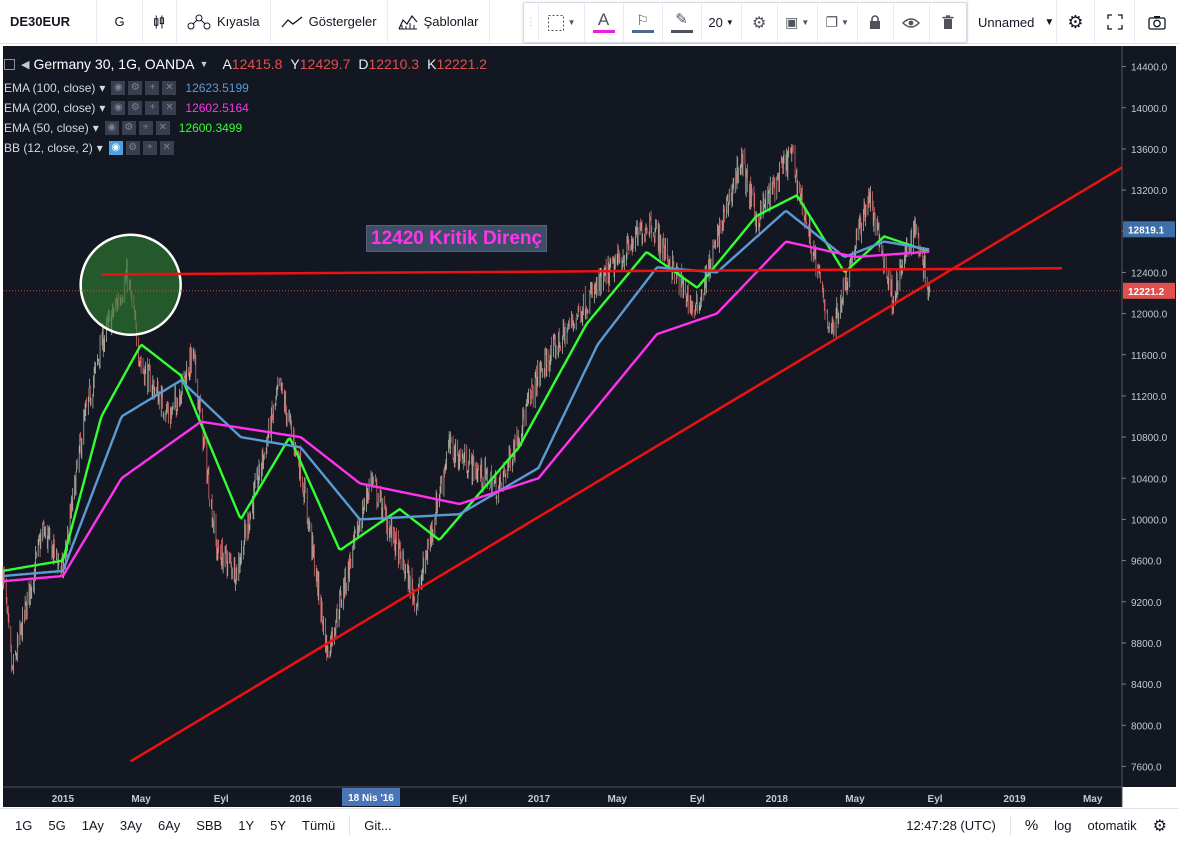 This screenshot has width=1179, height=841. Describe the element at coordinates (9, 64) in the screenshot. I see `collapse-legend-icon` at that location.